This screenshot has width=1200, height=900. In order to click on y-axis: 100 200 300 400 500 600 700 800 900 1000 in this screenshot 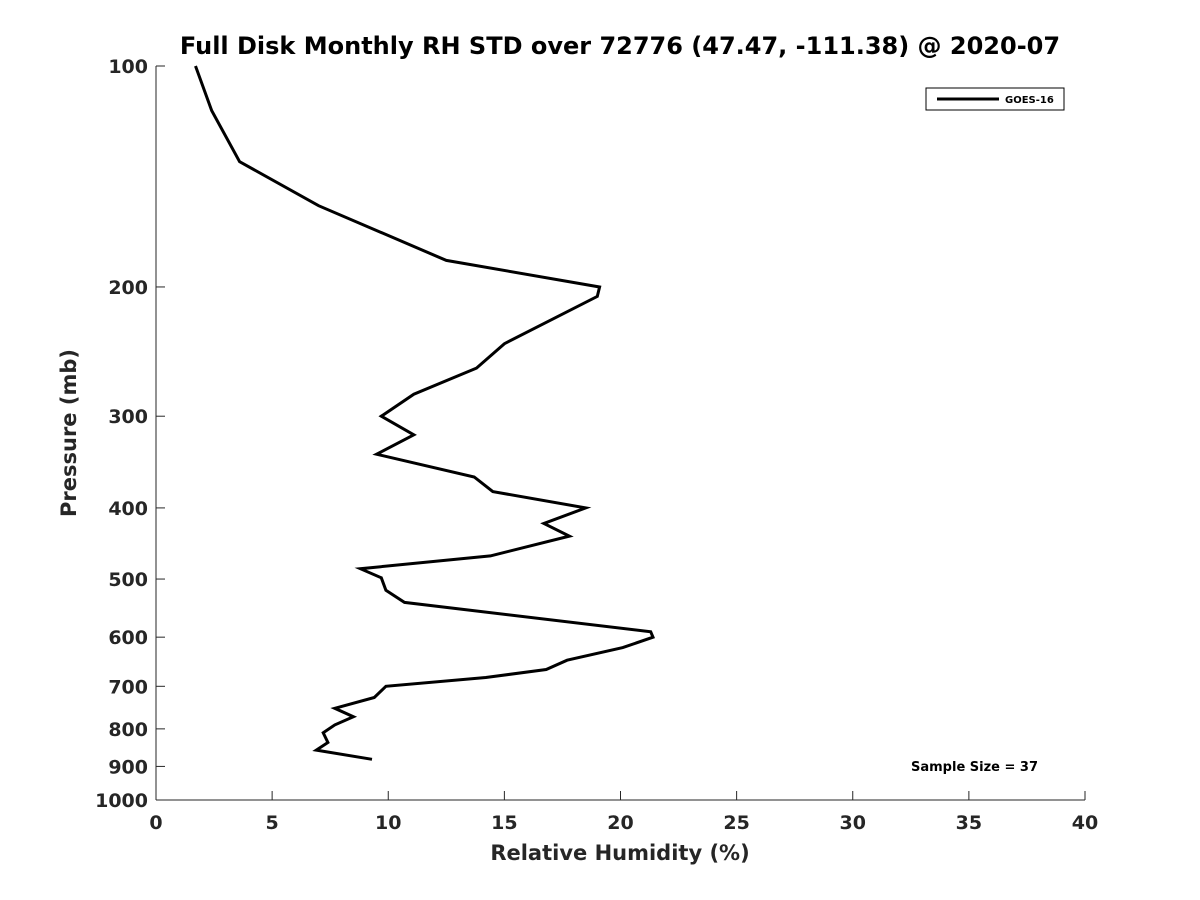, I will do `click(130, 434)`.